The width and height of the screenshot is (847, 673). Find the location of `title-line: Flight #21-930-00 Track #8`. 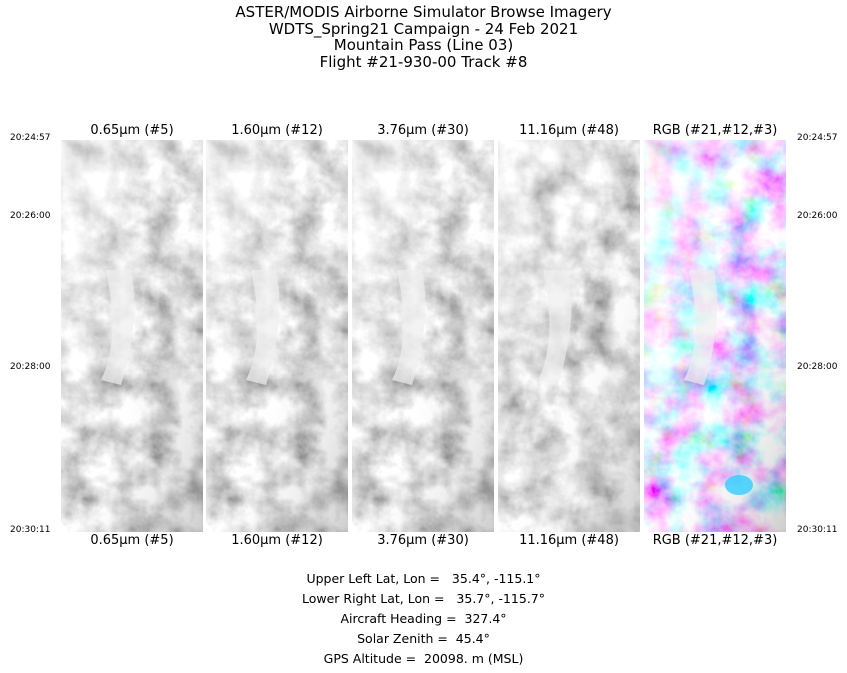

title-line: Flight #21-930-00 Track #8 is located at coordinates (423, 61).